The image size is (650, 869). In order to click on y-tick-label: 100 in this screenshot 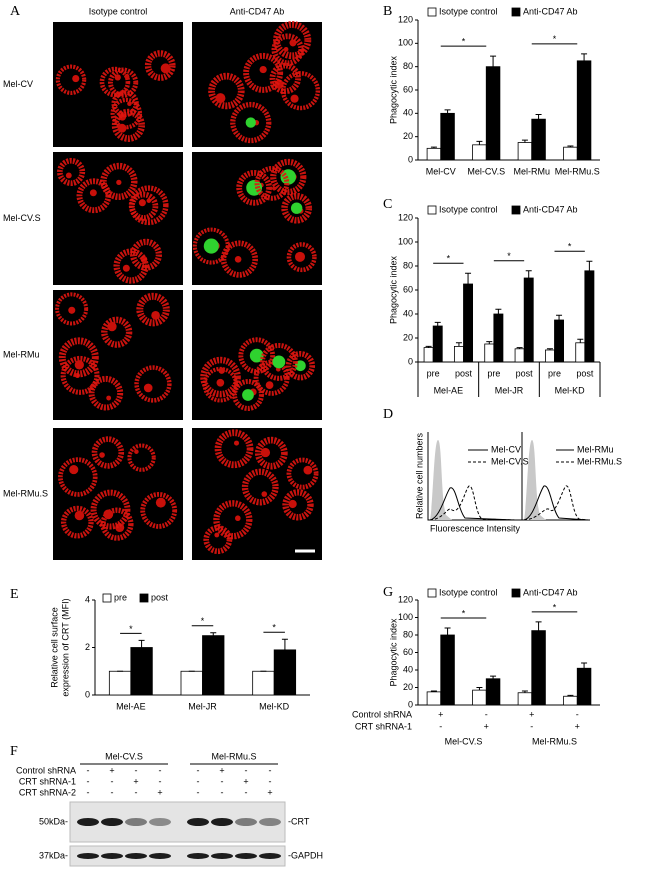, I will do `click(405, 43)`.